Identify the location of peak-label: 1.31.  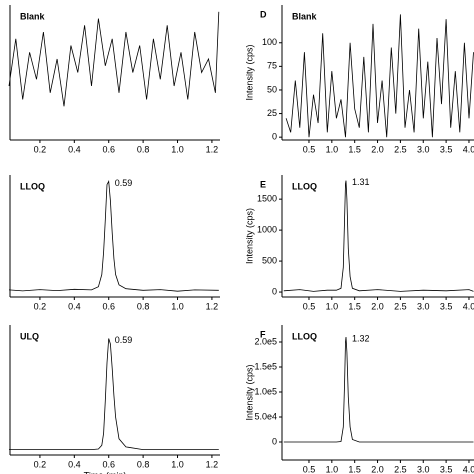
(361, 182).